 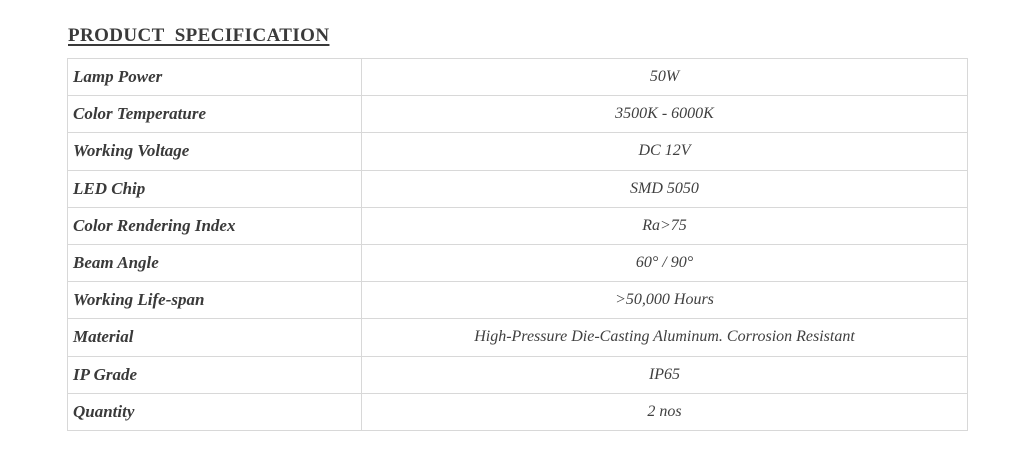 What do you see at coordinates (214, 114) in the screenshot?
I see `spec-label: Color Temperature` at bounding box center [214, 114].